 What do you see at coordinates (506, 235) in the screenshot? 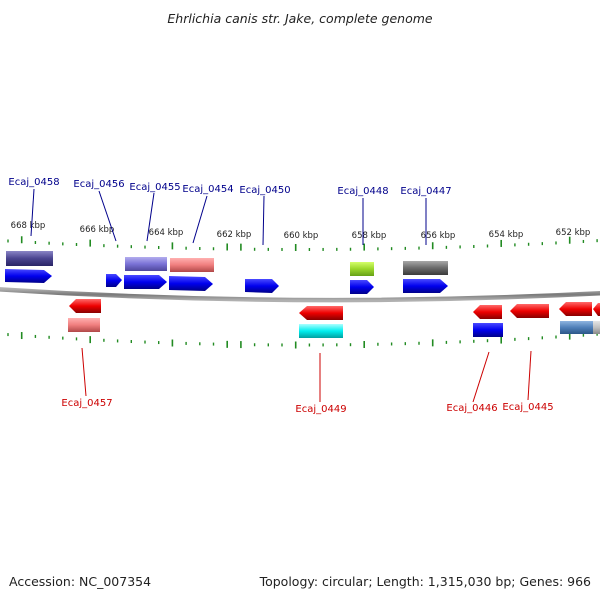
I see `tick-label-654: 654 kbp` at bounding box center [506, 235].